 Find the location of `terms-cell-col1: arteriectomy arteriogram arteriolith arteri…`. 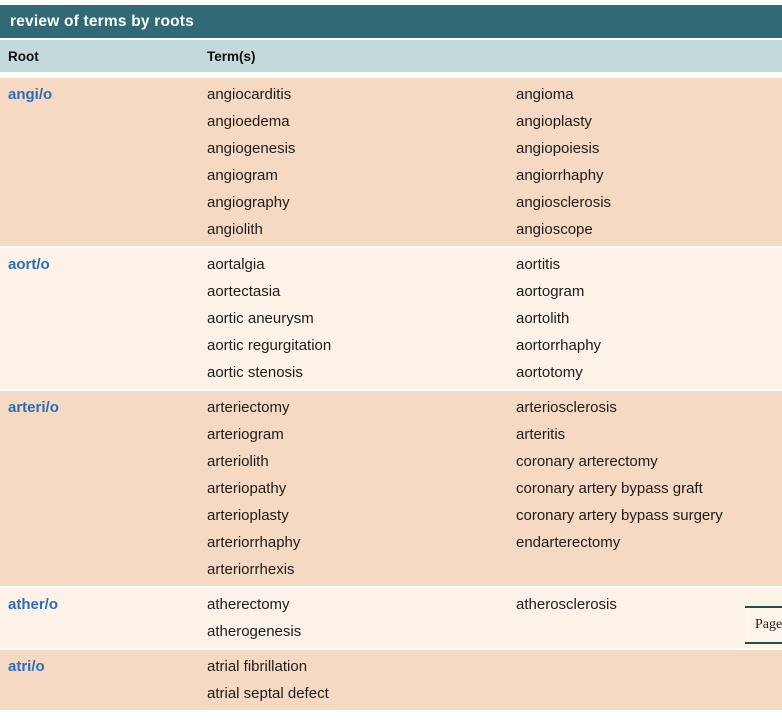

terms-cell-col1: arteriectomy arteriogram arteriolith arteri… is located at coordinates (361, 488).